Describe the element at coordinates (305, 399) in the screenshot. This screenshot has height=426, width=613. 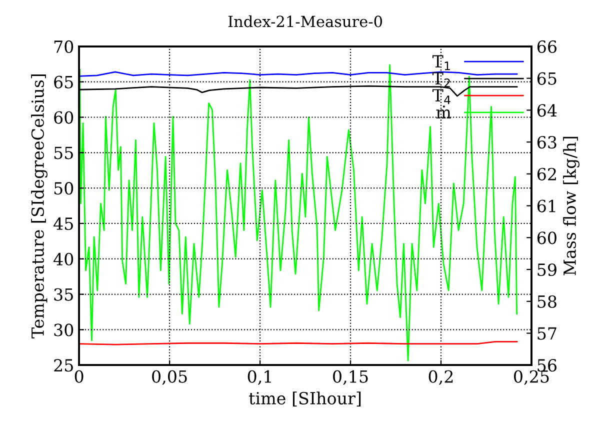
I see `x-axis-title: time [SIhour]` at that location.